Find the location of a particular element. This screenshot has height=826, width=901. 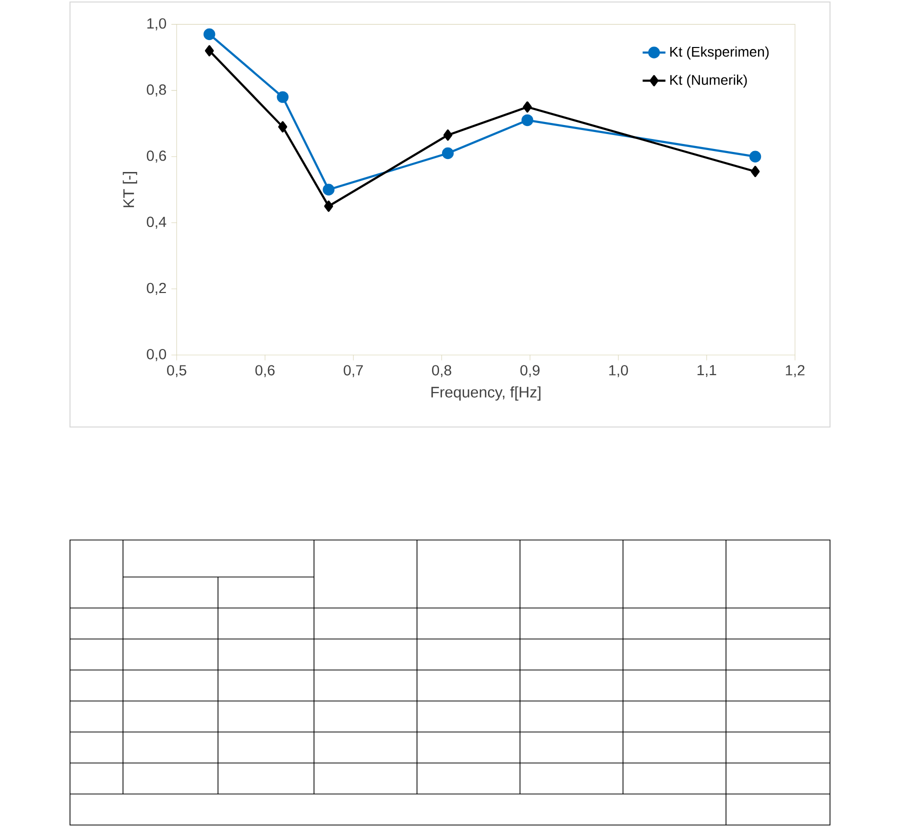

x-tick-label: 1,2 is located at coordinates (795, 371).